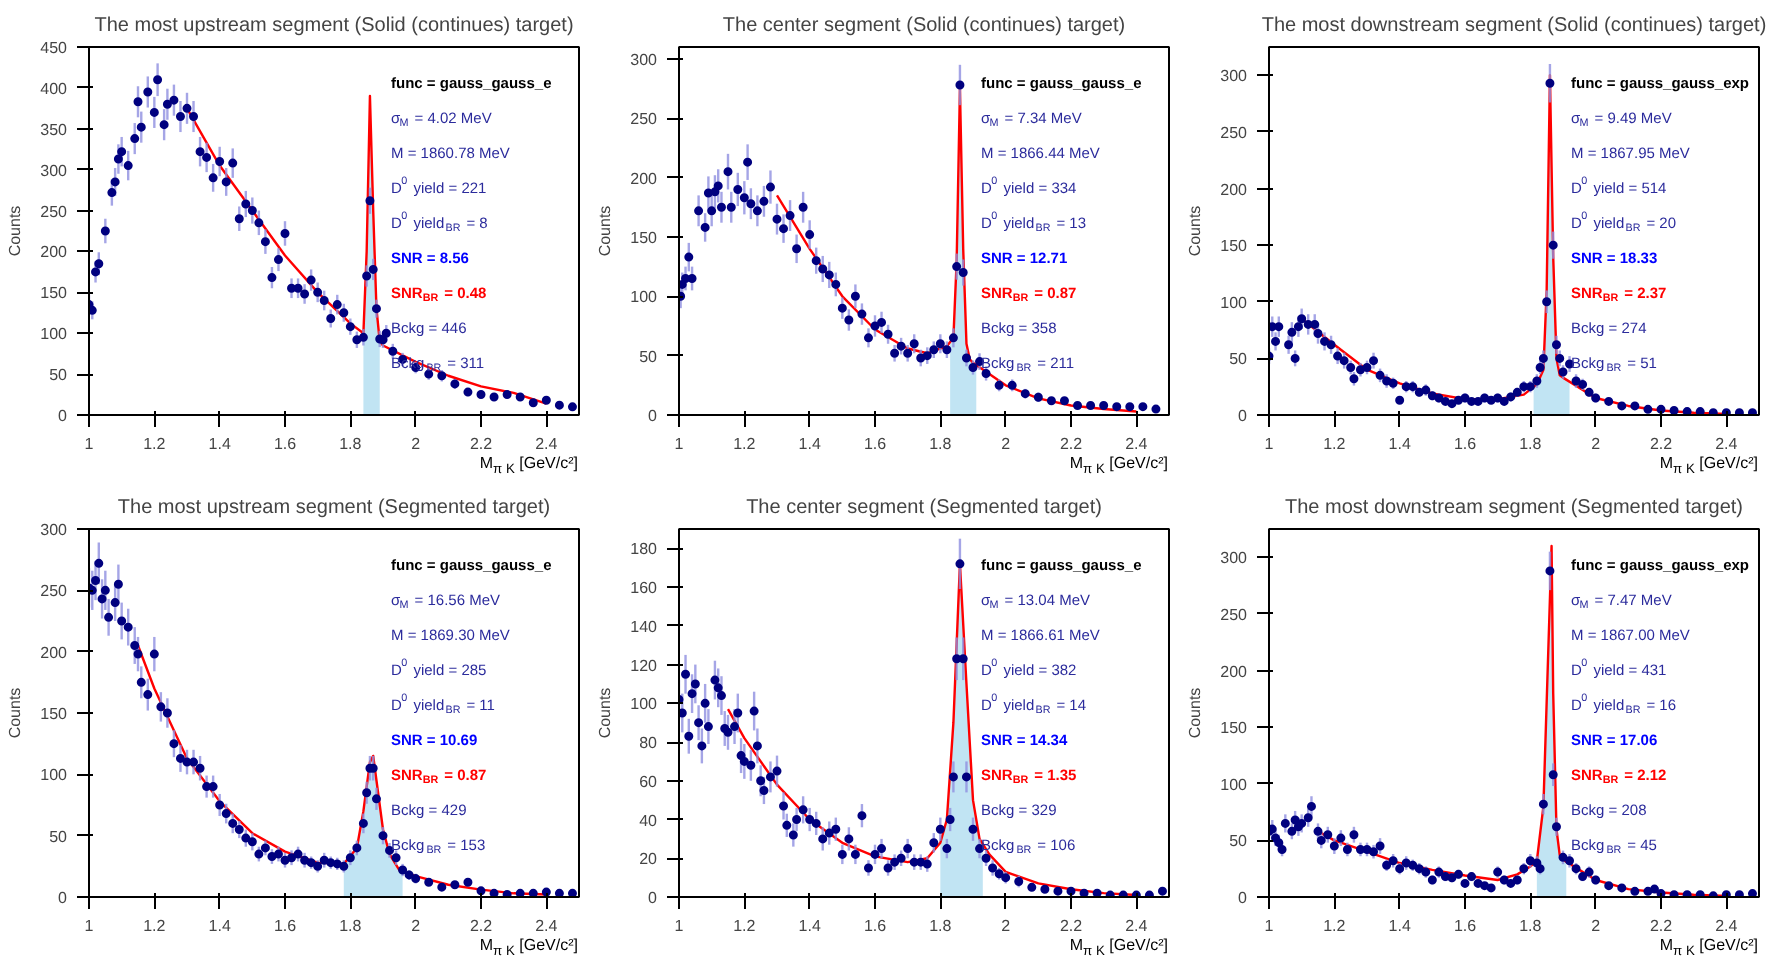  What do you see at coordinates (644, 588) in the screenshot?
I see `y-tick-label: 160` at bounding box center [644, 588].